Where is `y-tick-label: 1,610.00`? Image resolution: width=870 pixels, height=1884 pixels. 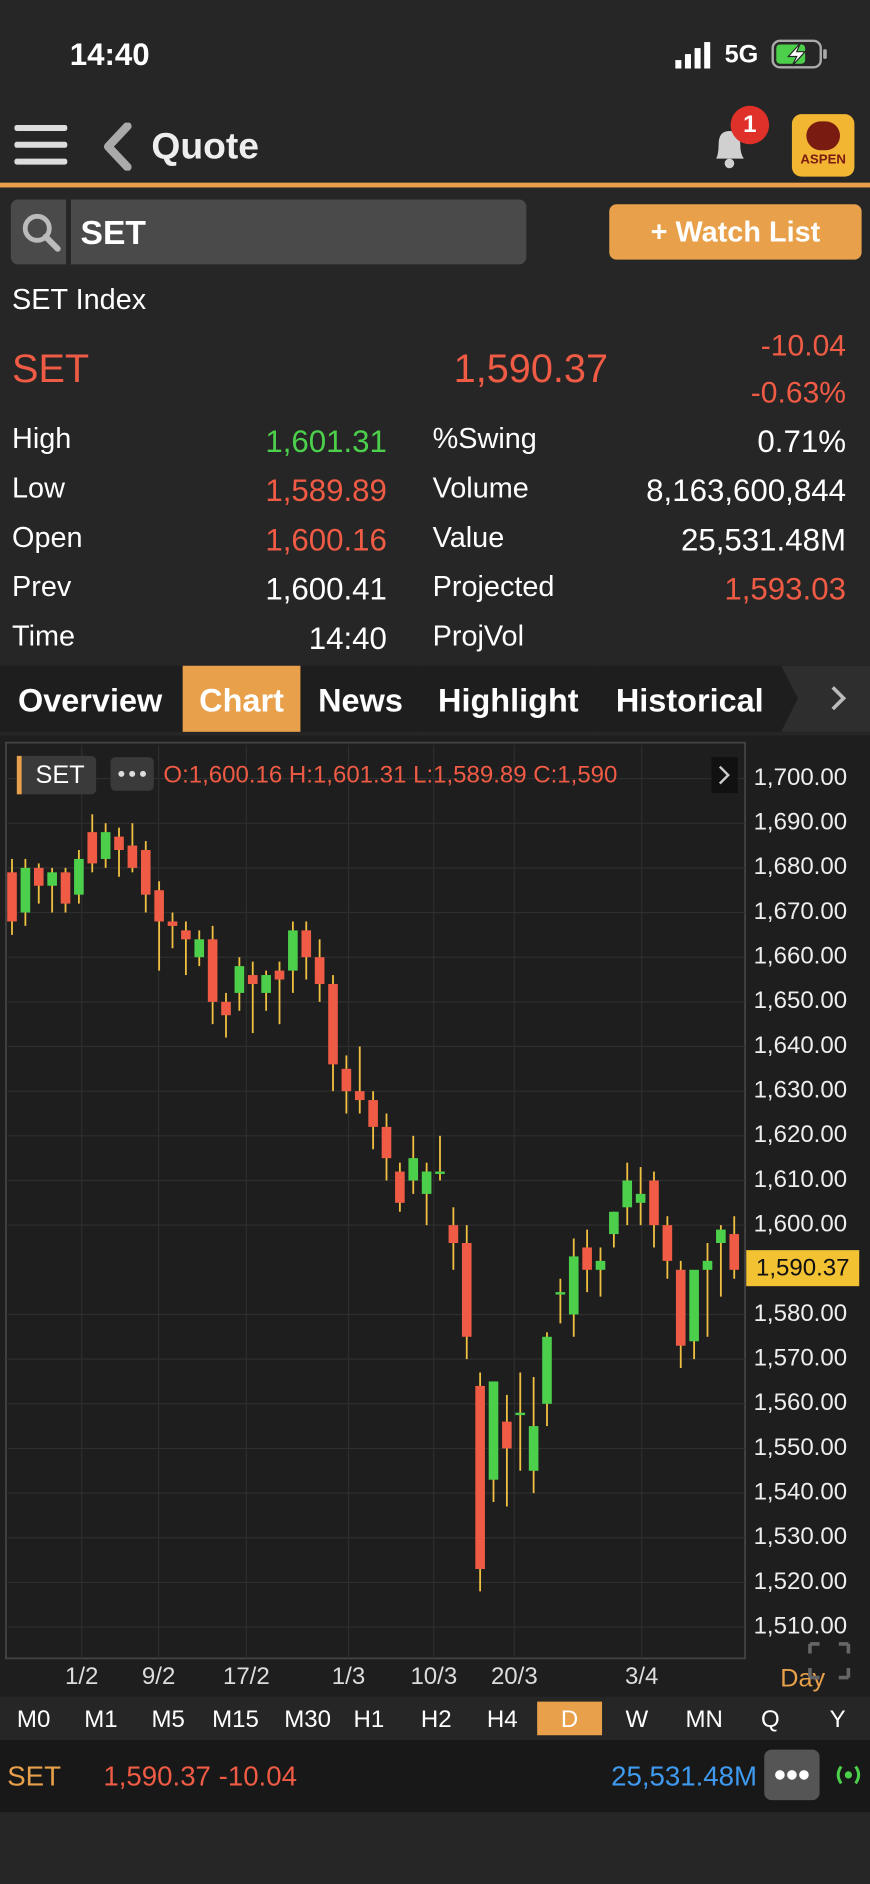
y-tick-label: 1,610.00 is located at coordinates (800, 1179).